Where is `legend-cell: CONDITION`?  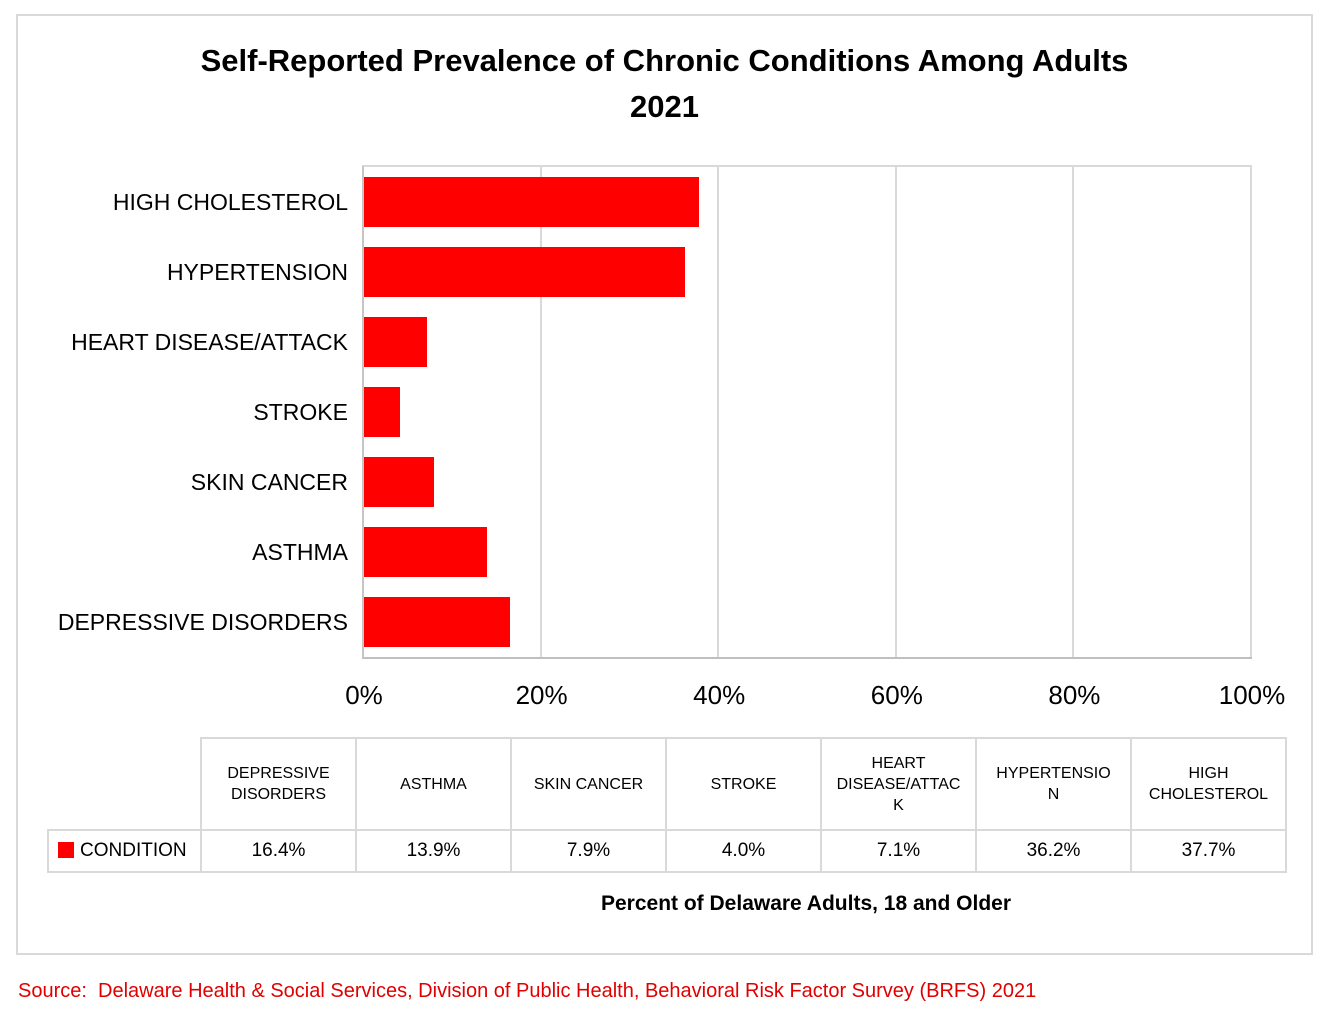
legend-cell: CONDITION is located at coordinates (124, 851).